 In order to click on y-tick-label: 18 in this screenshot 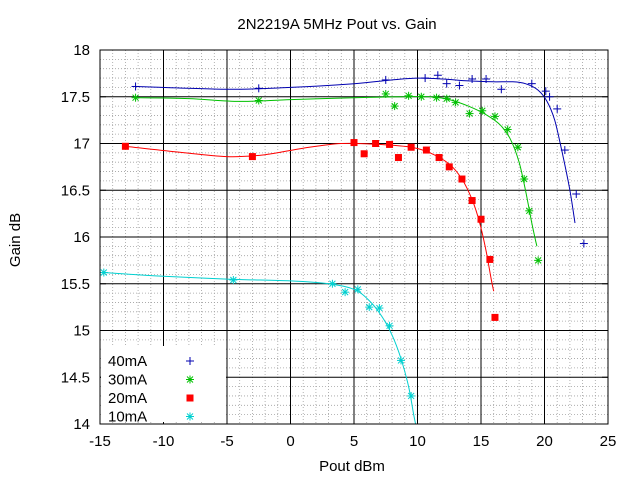, I will do `click(81, 50)`.